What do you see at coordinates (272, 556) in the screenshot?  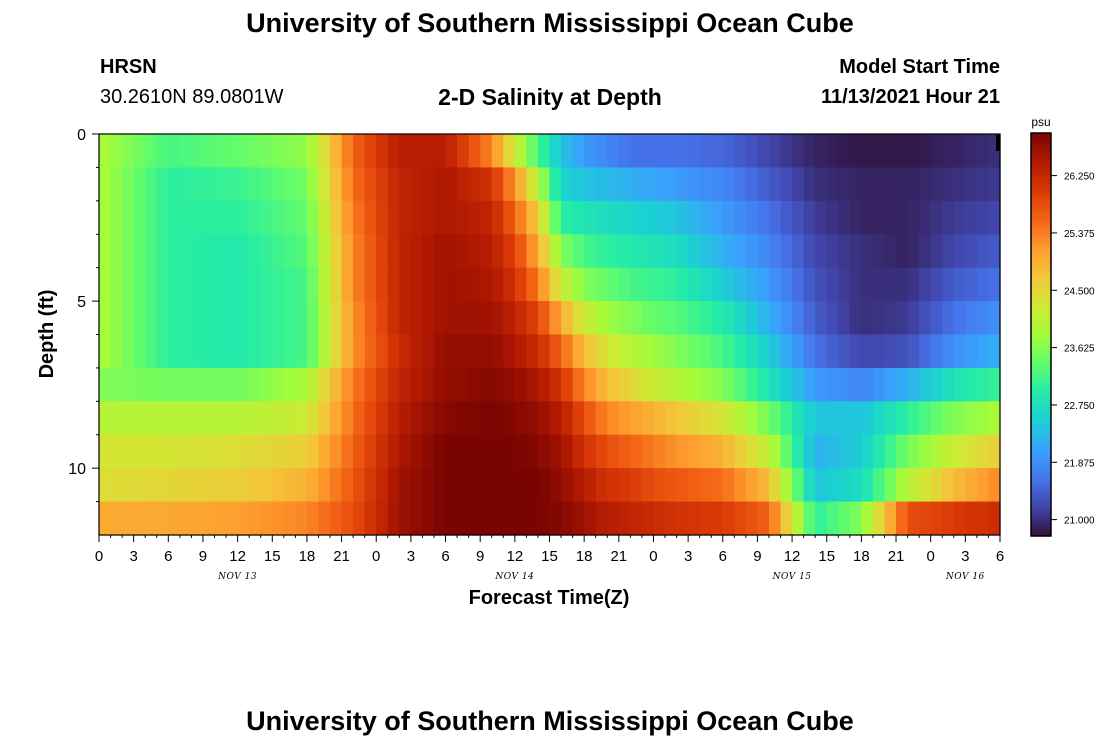 I see `x-tick-label: 15` at bounding box center [272, 556].